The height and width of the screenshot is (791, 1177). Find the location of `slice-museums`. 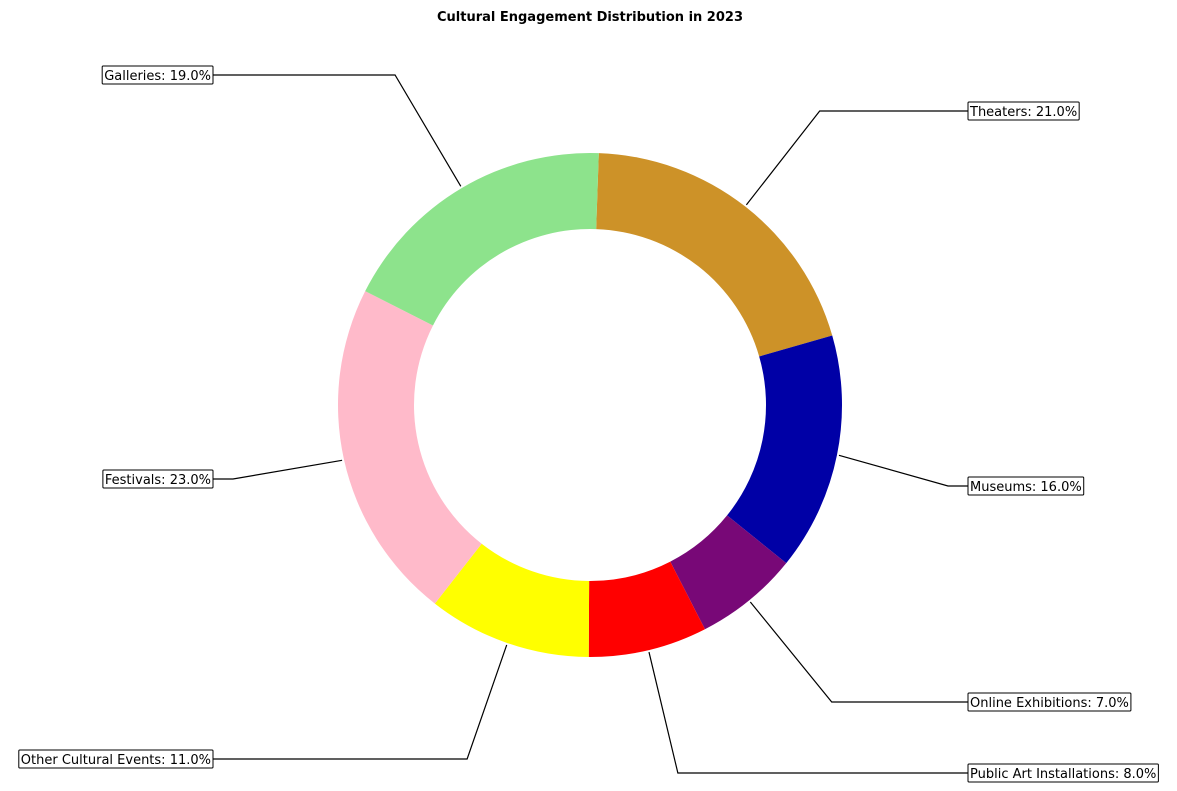

slice-museums is located at coordinates (785, 449).